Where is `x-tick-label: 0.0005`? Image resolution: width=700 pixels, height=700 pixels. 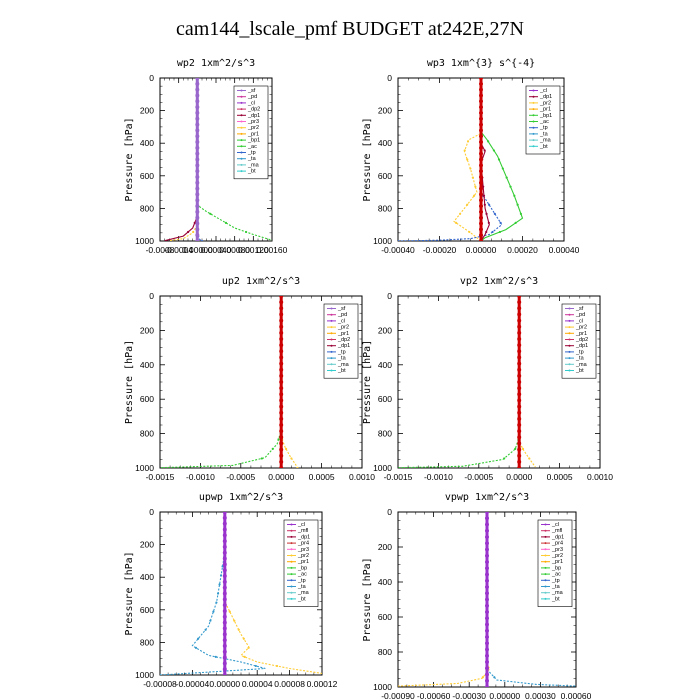
x-tick-label: 0.0005 is located at coordinates (560, 477).